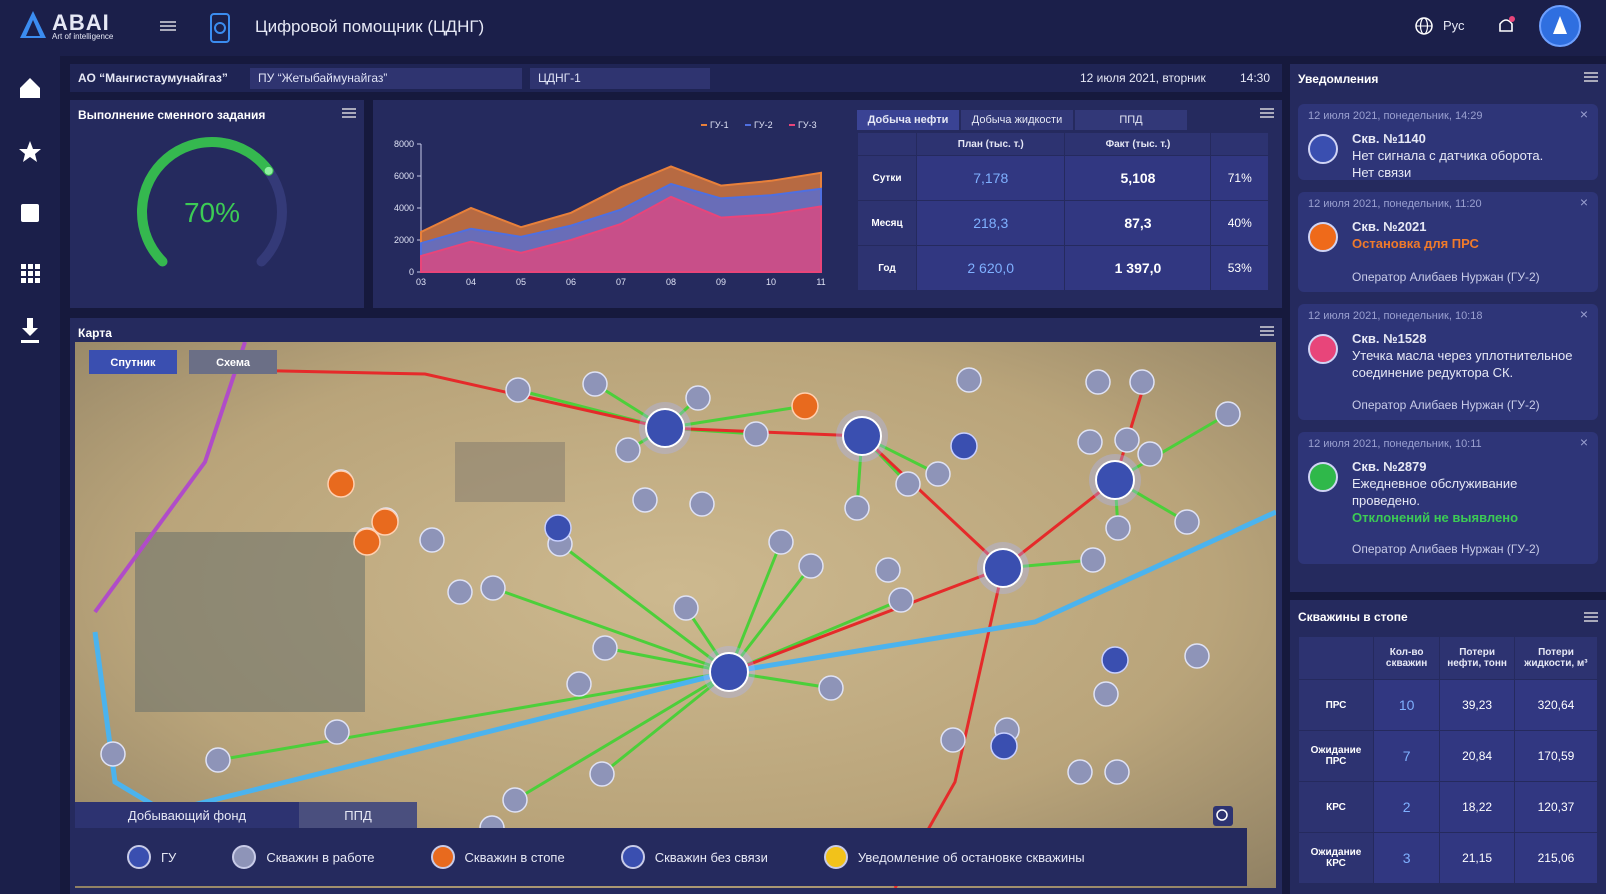 This screenshot has height=894, width=1606. What do you see at coordinates (168, 26) in the screenshot?
I see `menu-button` at bounding box center [168, 26].